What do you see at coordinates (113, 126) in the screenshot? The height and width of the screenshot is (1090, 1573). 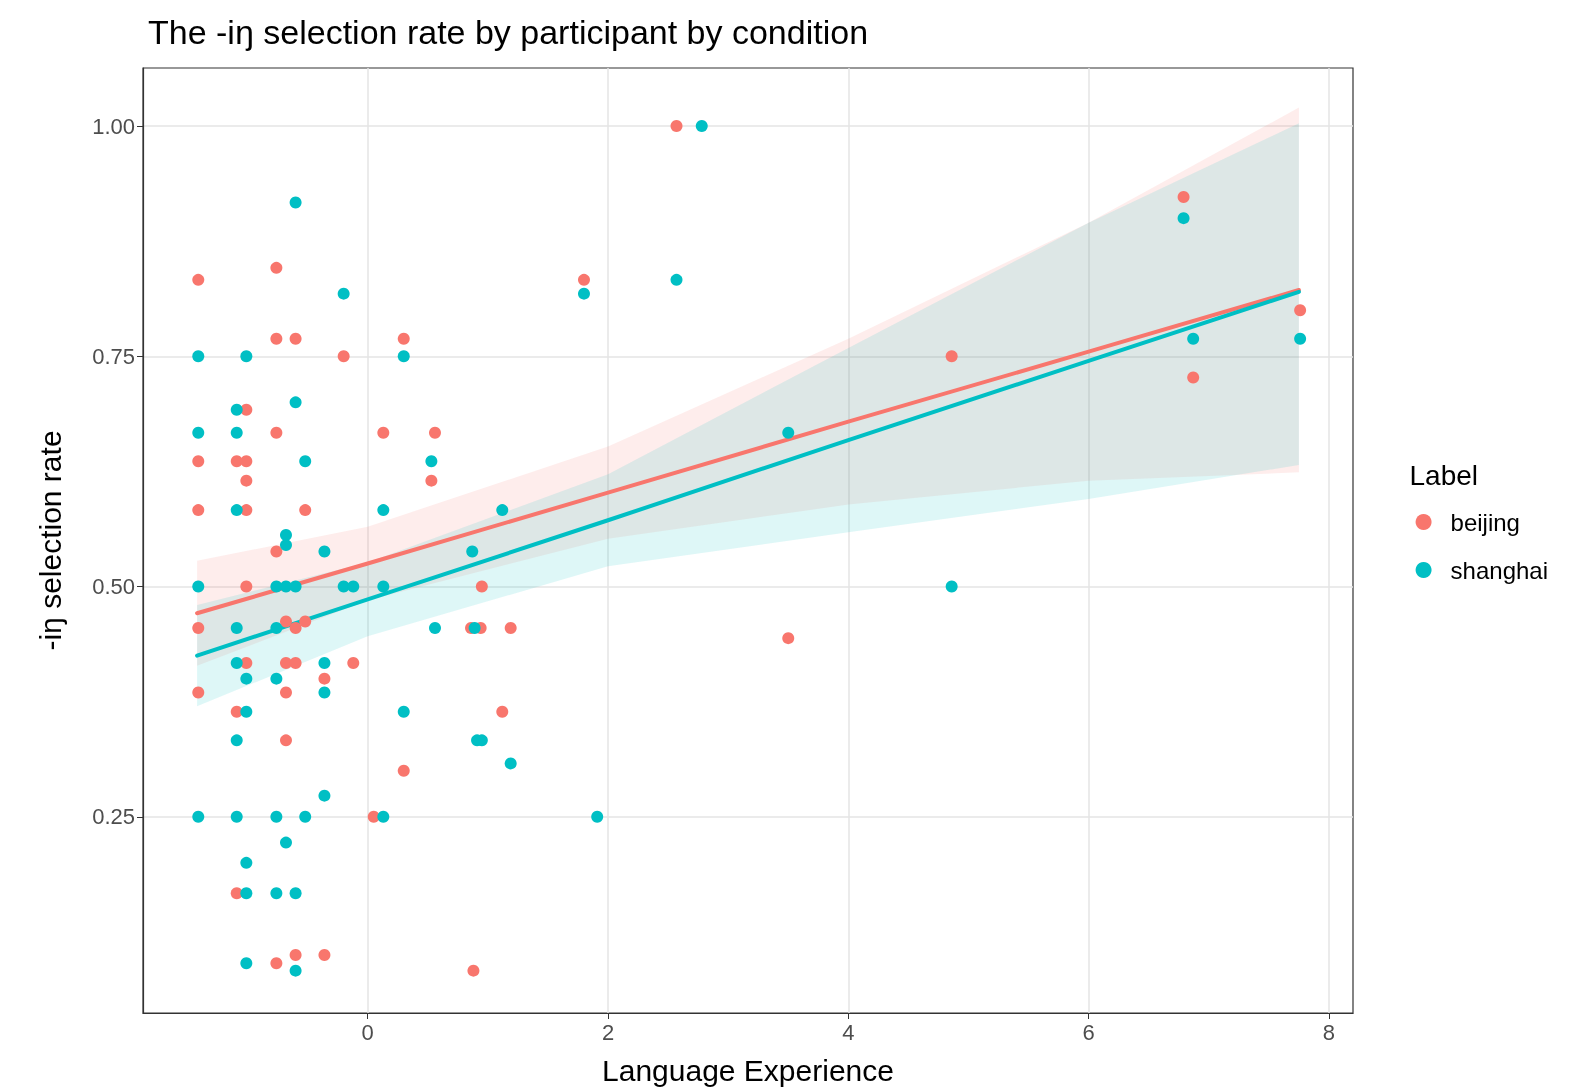 I see `y-tick-label: 1.00` at bounding box center [113, 126].